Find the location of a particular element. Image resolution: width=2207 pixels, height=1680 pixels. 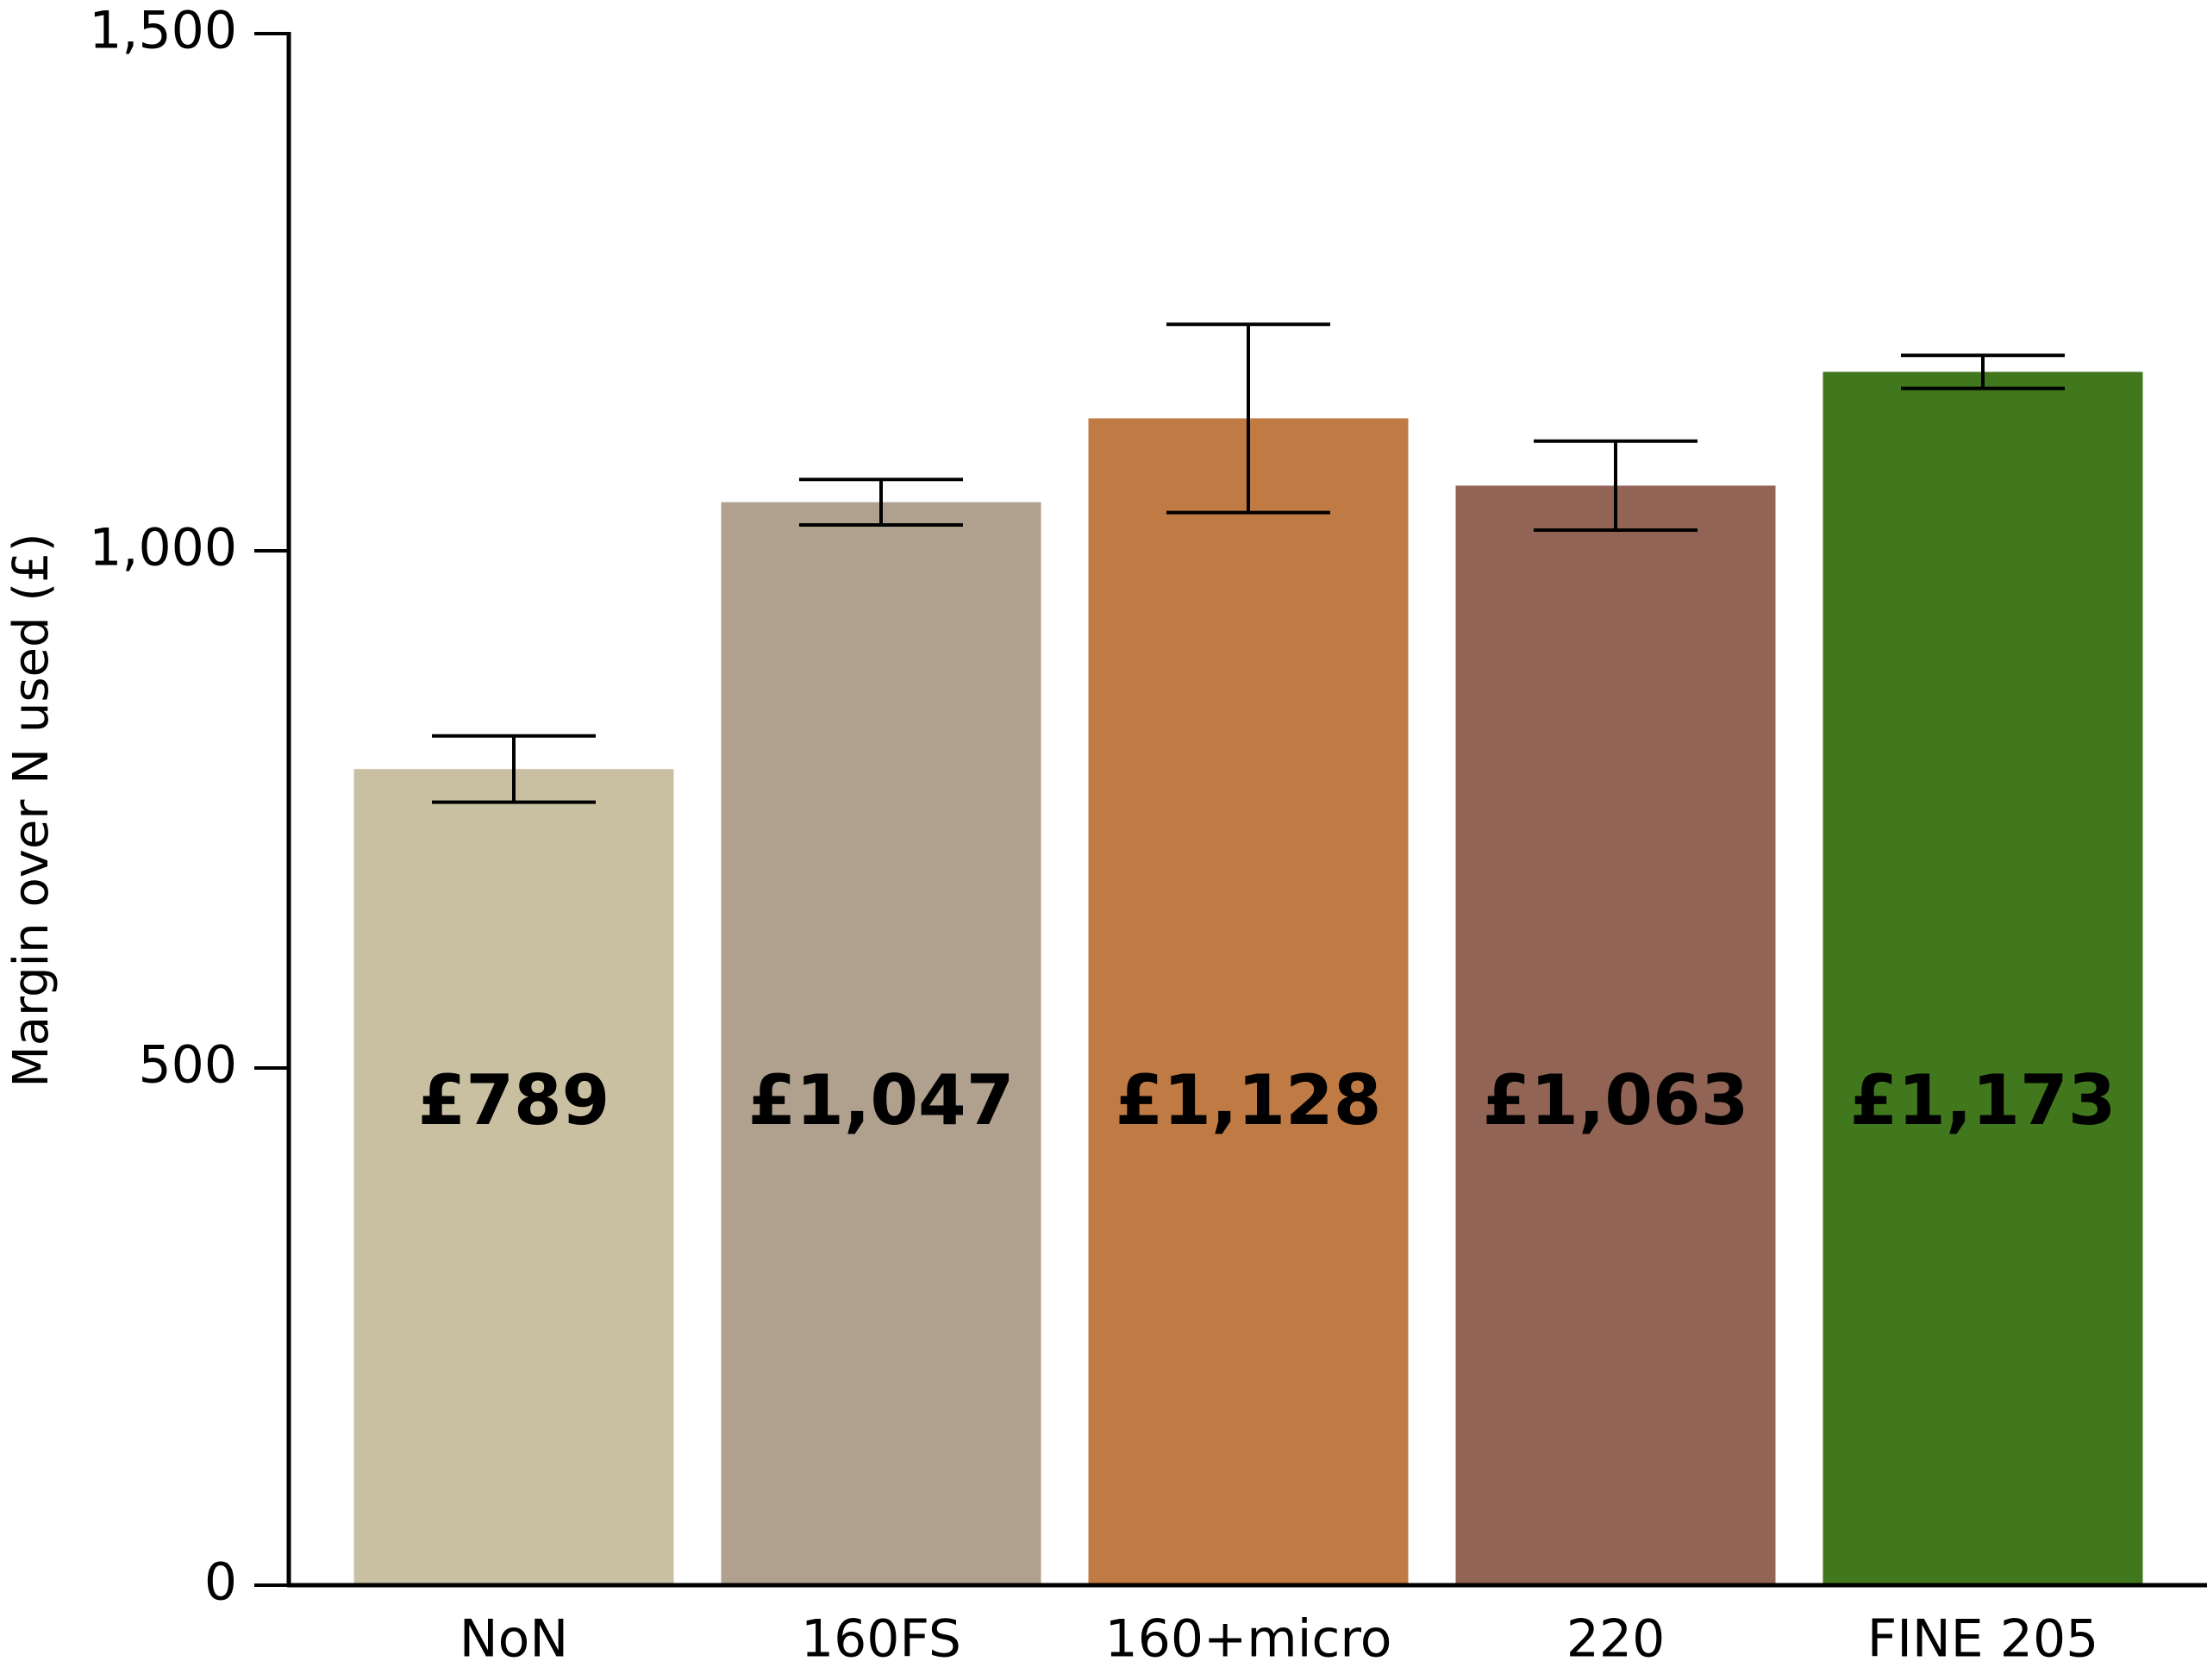

x-tick-label: 160FS is located at coordinates (881, 1639).